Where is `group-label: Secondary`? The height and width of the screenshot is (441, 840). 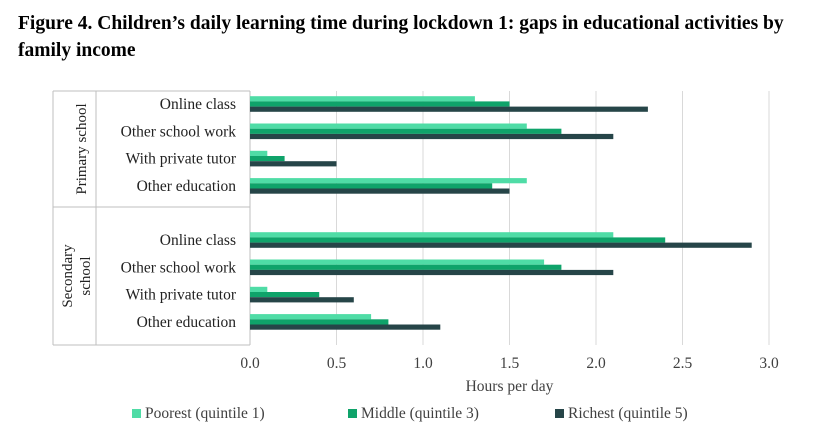
group-label: Secondary is located at coordinates (68, 276).